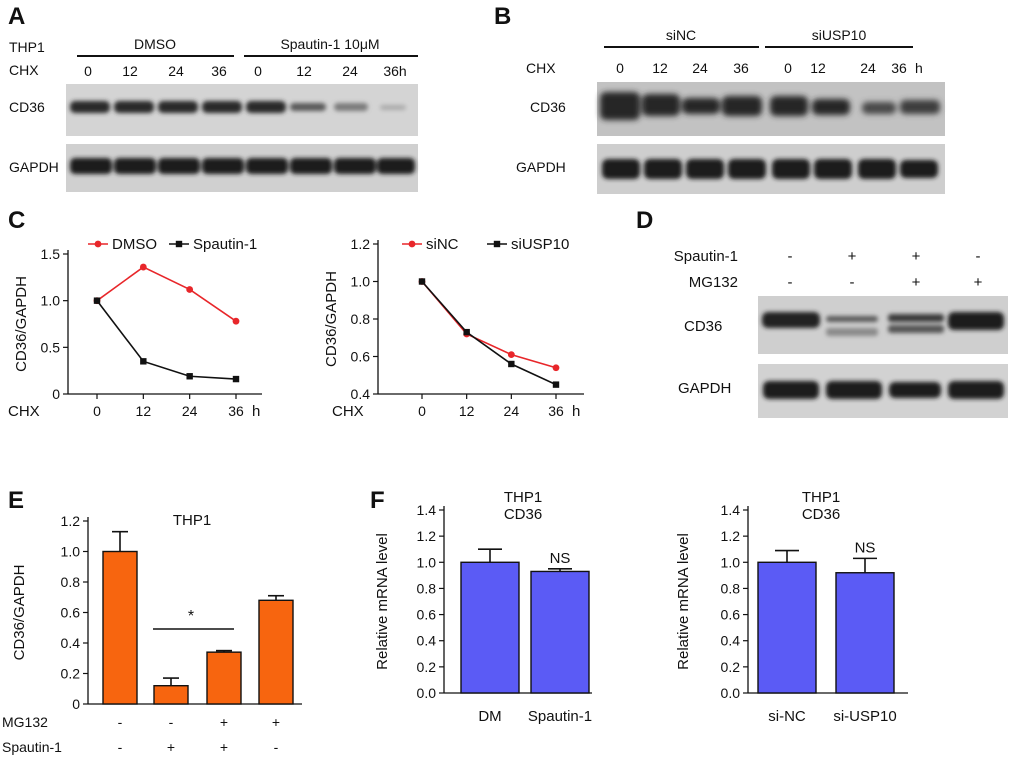 This screenshot has height=764, width=1020. Describe the element at coordinates (51, 347) in the screenshot. I see `y-tick-label: 0.5` at that location.